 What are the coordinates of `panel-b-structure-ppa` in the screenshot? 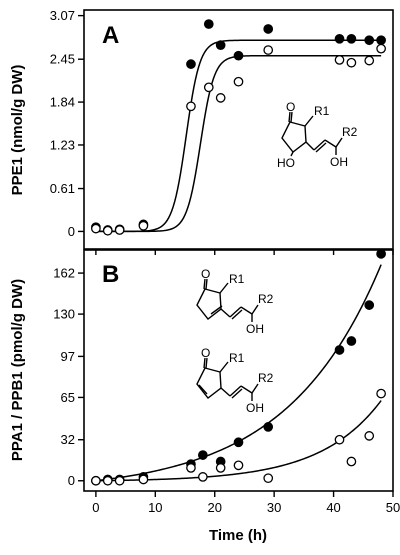 It's located at (227, 300).